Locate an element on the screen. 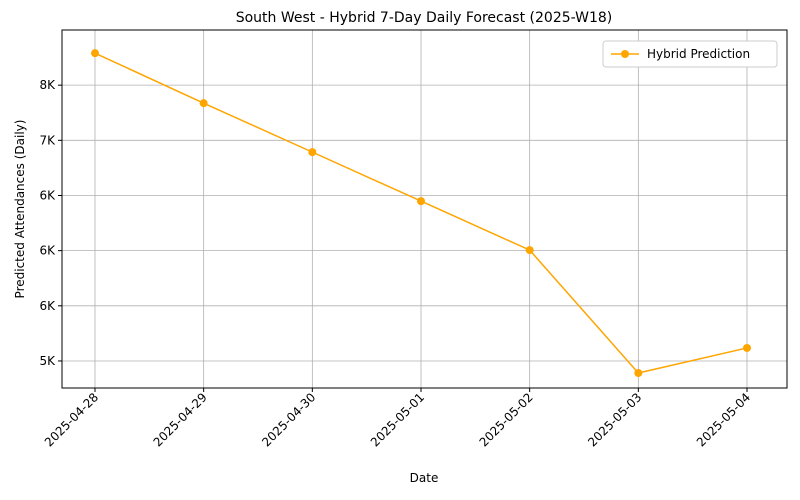 This screenshot has height=500, width=800. y-tick-label: 8K is located at coordinates (47, 85).